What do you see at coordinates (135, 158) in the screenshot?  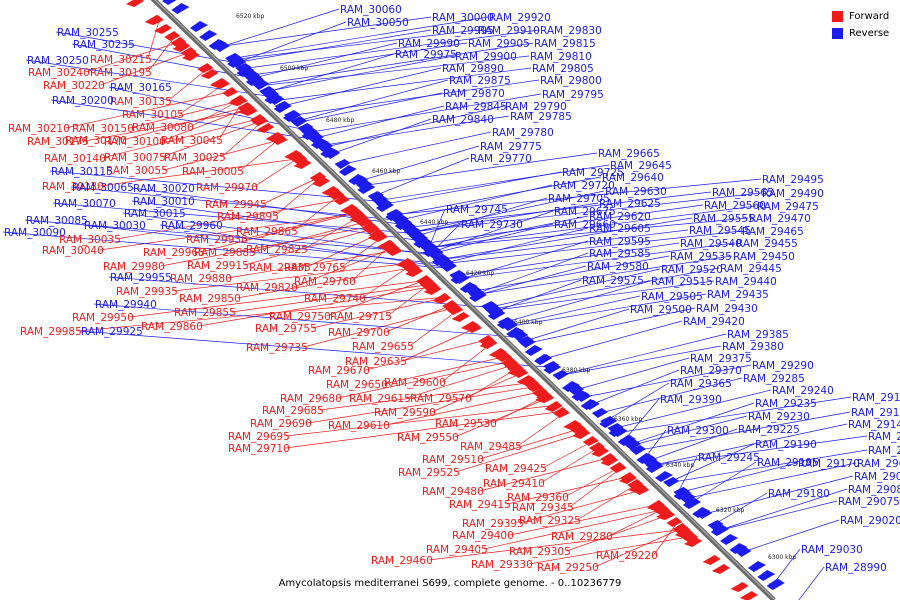 I see `forward-gene-label: RAM_30075` at bounding box center [135, 158].